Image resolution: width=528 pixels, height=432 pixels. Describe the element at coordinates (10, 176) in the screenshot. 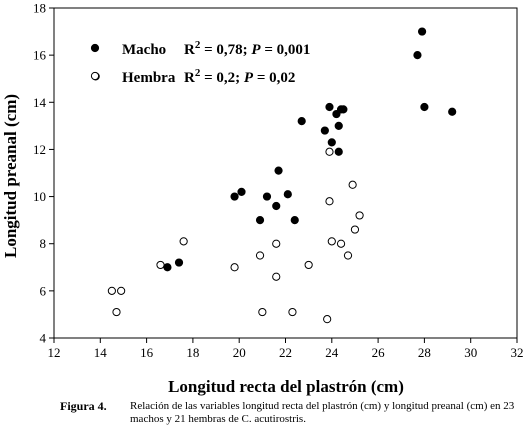

I see `y-axis-title: Longitud preanal (cm)` at that location.